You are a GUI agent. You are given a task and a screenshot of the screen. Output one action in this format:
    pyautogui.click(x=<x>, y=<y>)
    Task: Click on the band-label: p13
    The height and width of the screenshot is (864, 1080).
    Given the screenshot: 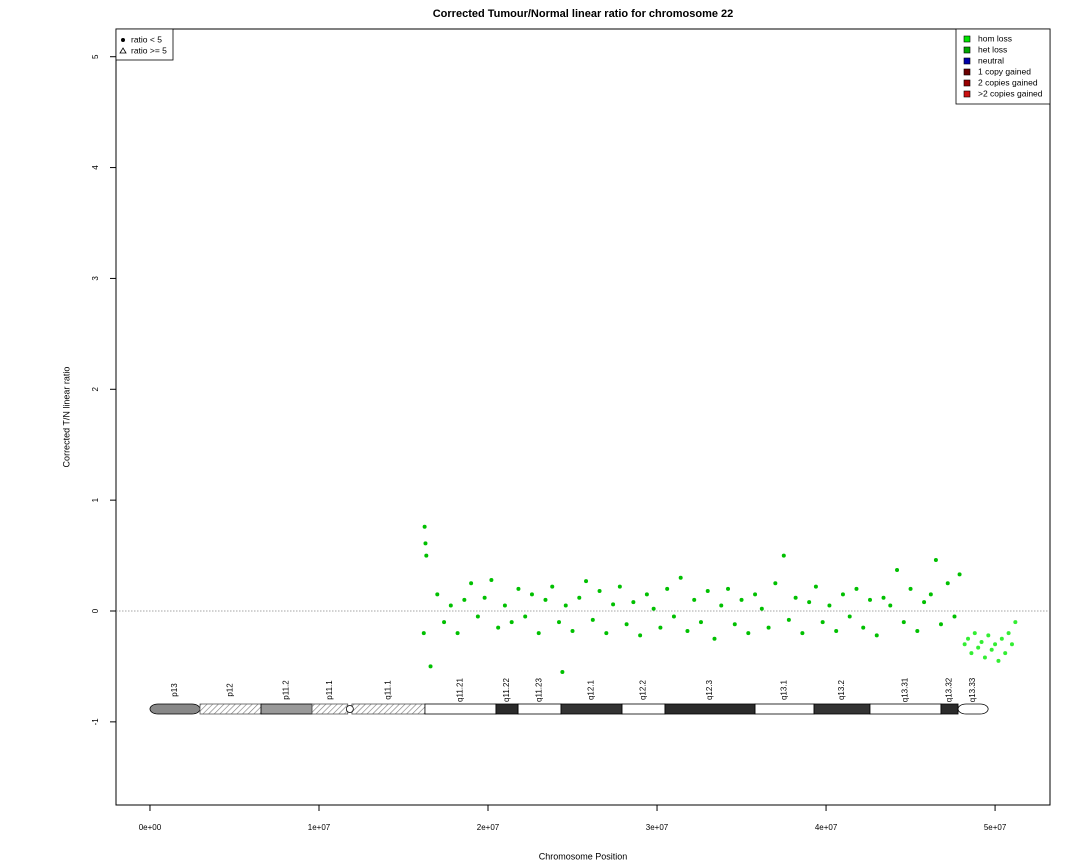 What is the action you would take?
    pyautogui.click(x=174, y=690)
    